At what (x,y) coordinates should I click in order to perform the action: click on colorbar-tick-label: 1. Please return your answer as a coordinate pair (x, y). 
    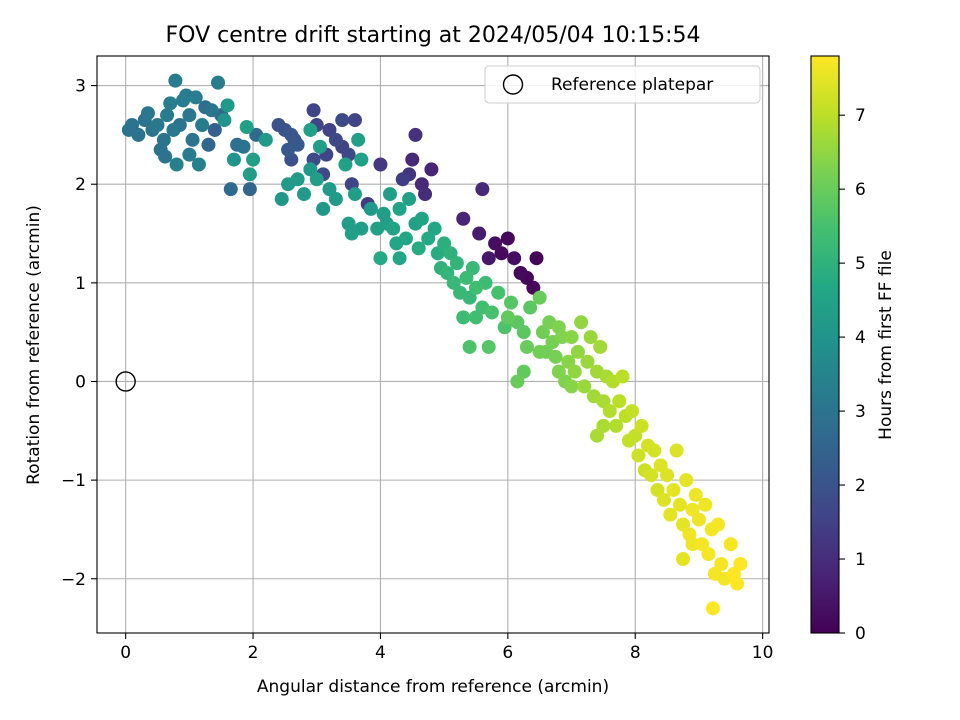
    Looking at the image, I should click on (860, 560).